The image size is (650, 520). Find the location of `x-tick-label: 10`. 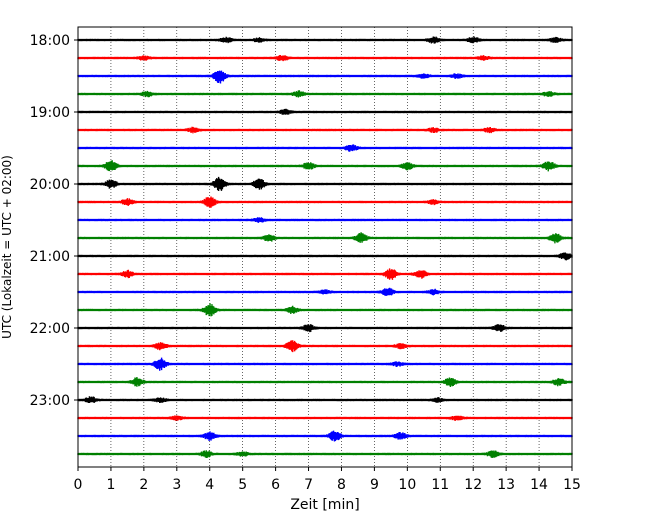

x-tick-label: 10 is located at coordinates (407, 485).